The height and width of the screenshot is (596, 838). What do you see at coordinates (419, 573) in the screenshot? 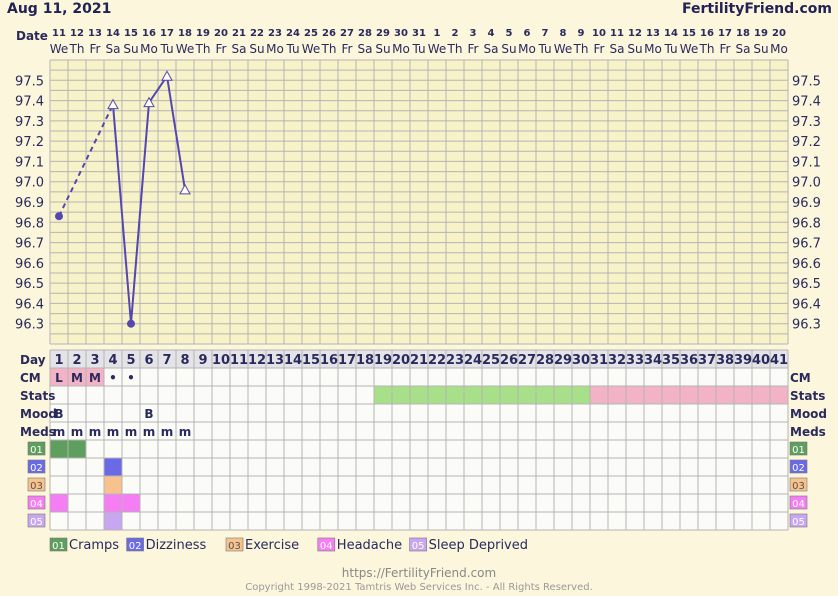
I see `footer-url: https://FertilityFriend.com` at bounding box center [419, 573].